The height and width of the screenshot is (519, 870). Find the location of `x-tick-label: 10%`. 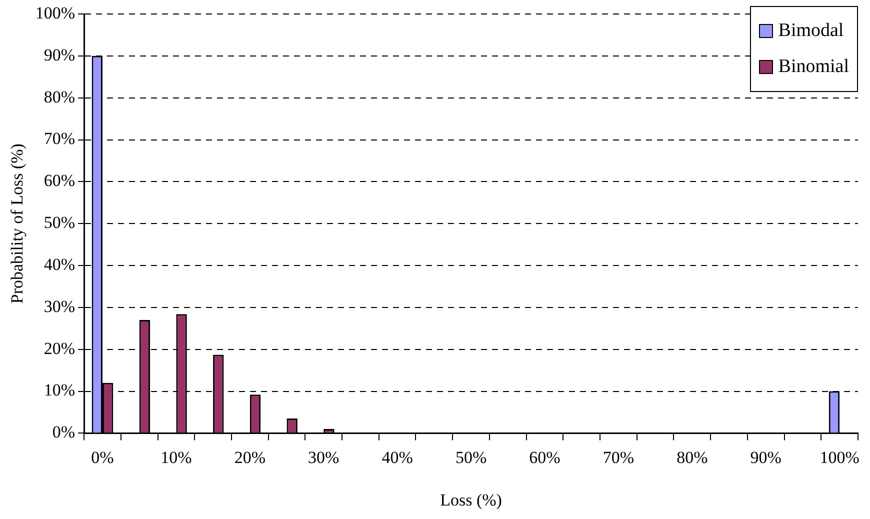

x-tick-label: 10% is located at coordinates (176, 457).